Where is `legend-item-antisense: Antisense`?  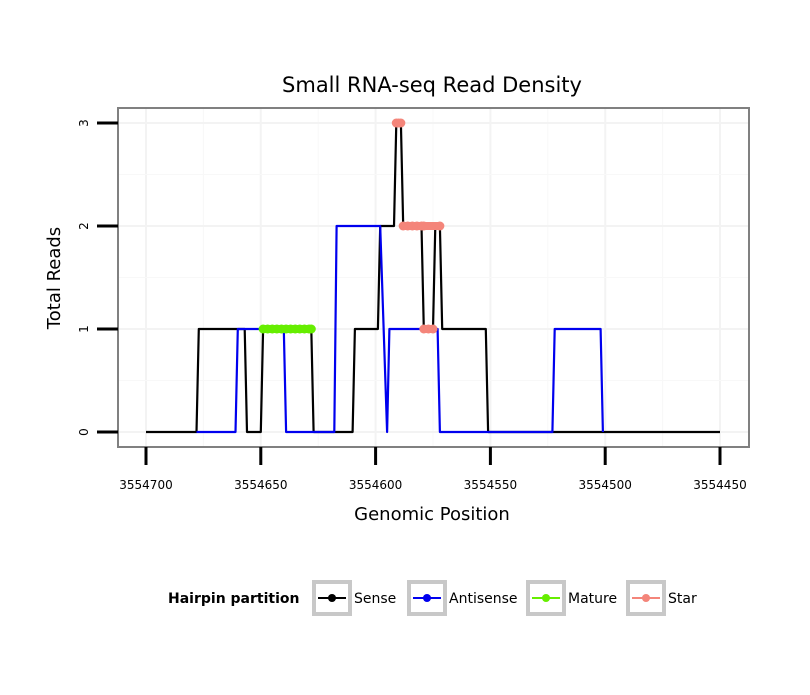
legend-item-antisense: Antisense is located at coordinates (462, 598).